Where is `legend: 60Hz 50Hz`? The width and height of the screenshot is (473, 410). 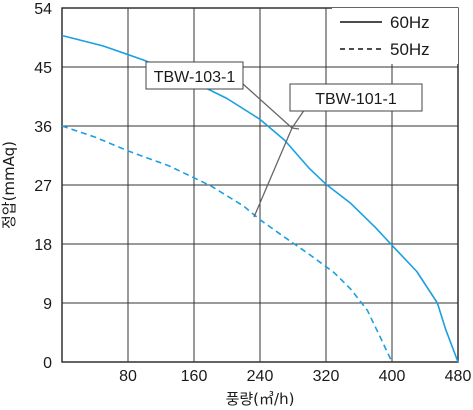 legend: 60Hz 50Hz is located at coordinates (395, 36).